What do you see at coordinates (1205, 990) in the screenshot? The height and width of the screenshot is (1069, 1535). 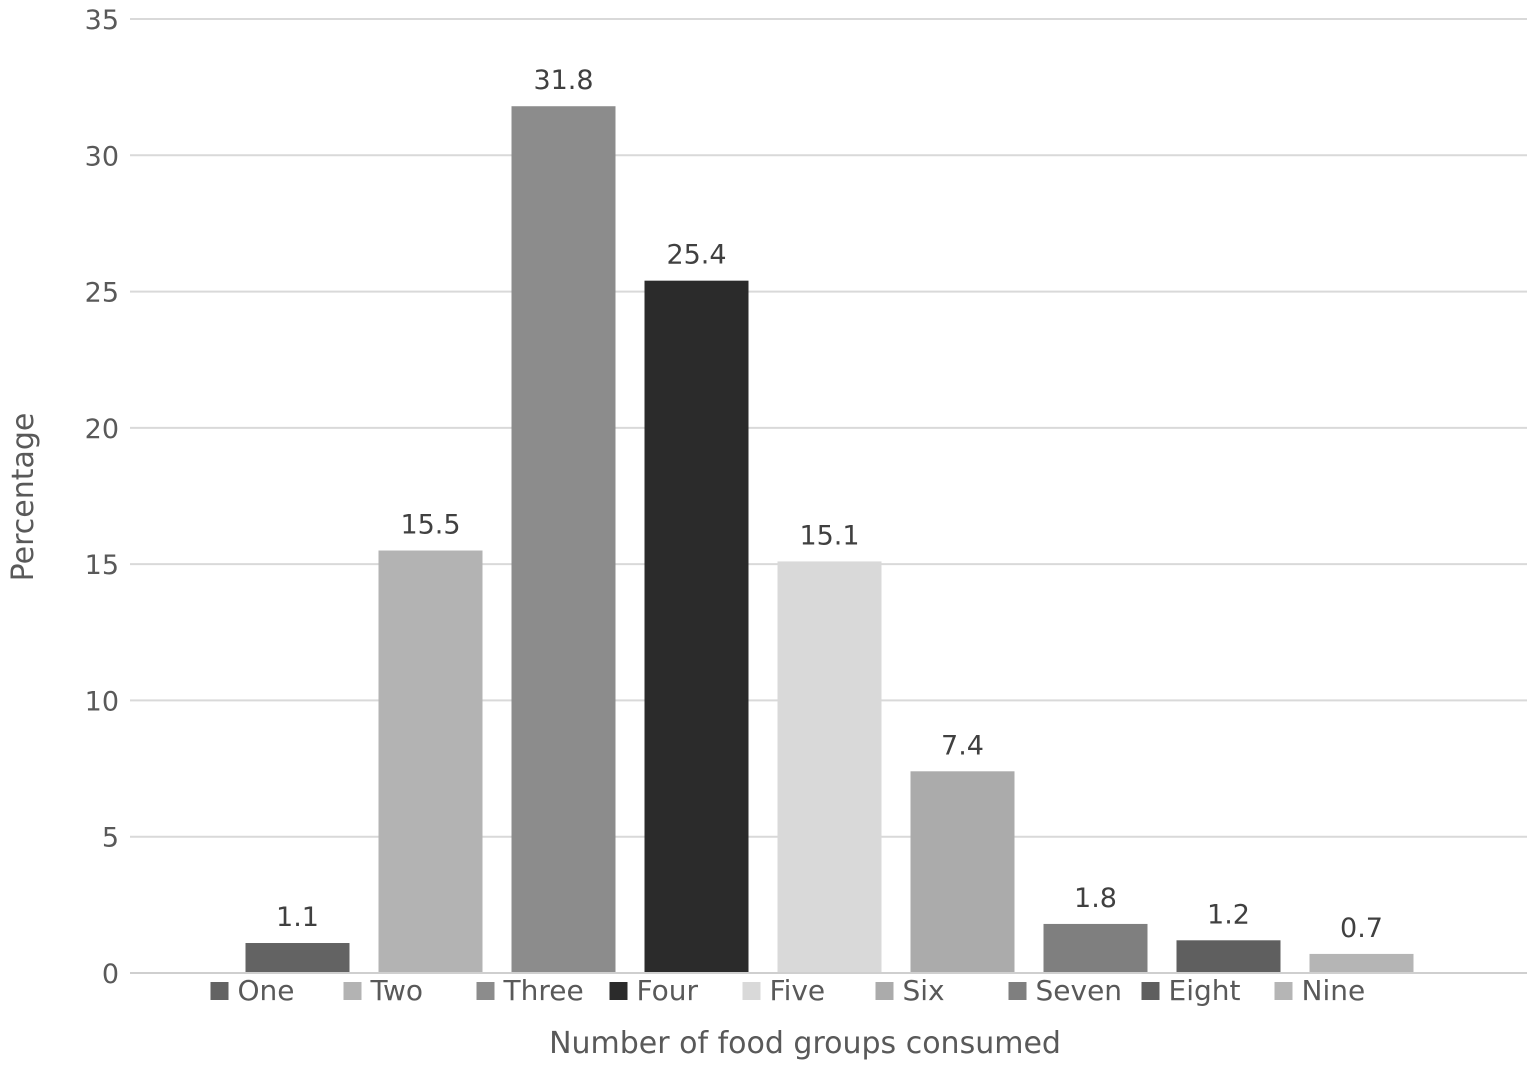 I see `legend-label: Eight` at bounding box center [1205, 990].